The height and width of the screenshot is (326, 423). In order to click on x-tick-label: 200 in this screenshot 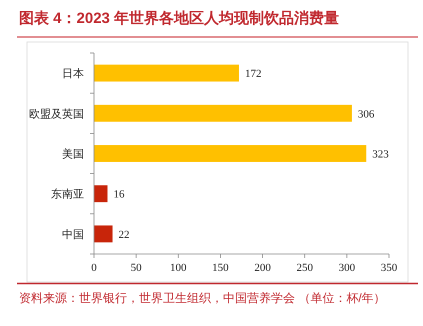, I will do `click(263, 268)`.